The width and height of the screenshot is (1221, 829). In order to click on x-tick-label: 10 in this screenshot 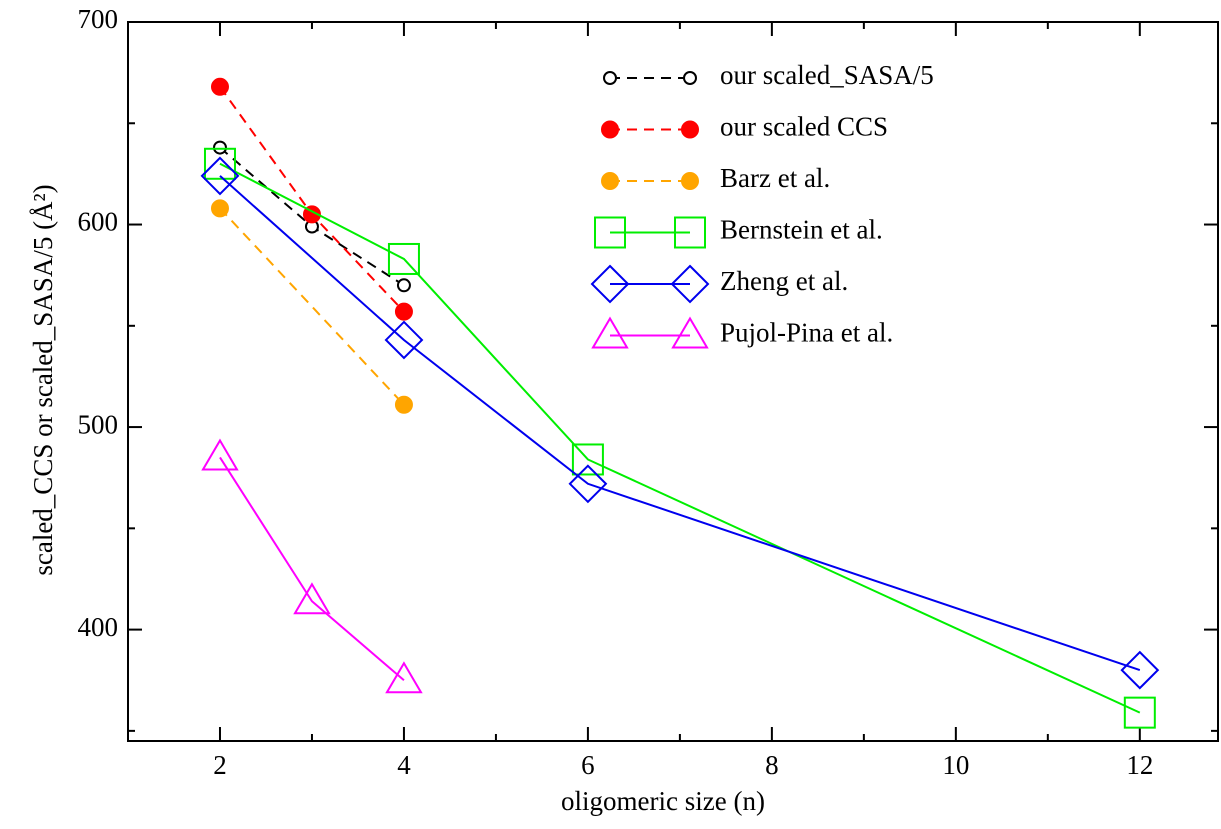, I will do `click(955, 765)`.